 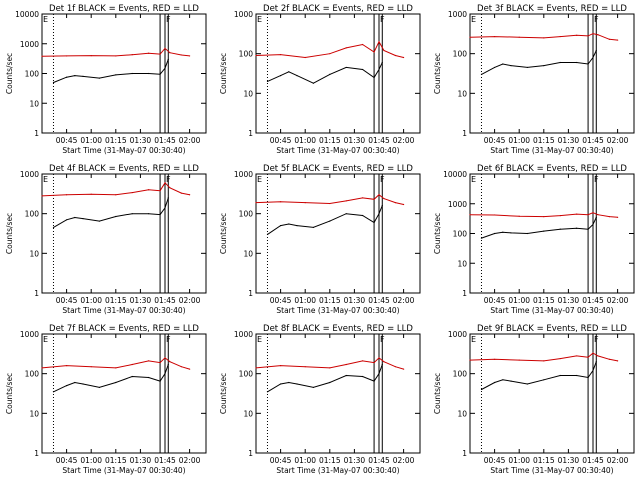 I want to click on panel-title: Det 6f BLACK = Events, RED = LLD, so click(x=552, y=169).